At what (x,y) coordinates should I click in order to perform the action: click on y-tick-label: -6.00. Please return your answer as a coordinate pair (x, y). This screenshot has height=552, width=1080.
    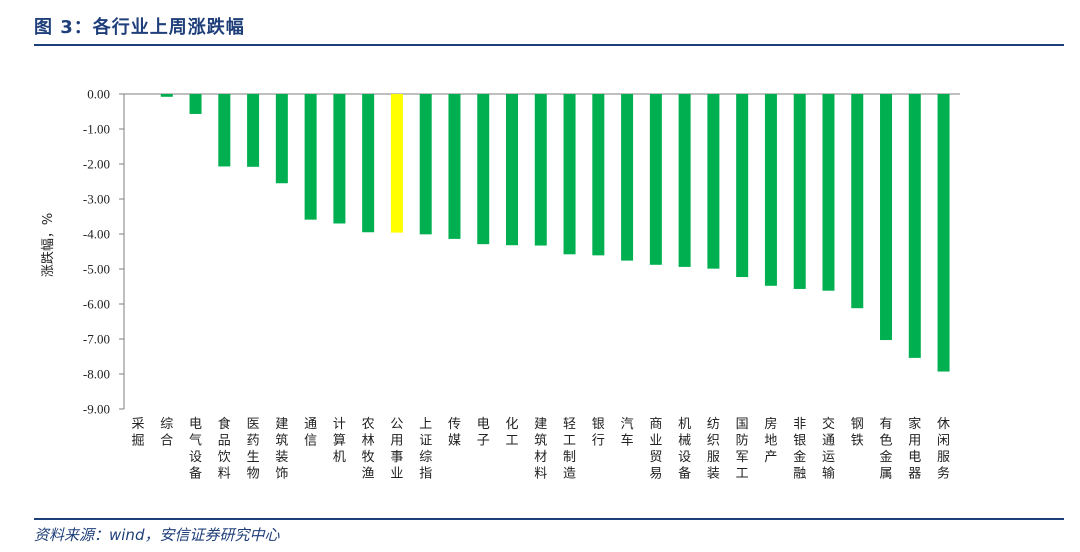
    Looking at the image, I should click on (96, 304).